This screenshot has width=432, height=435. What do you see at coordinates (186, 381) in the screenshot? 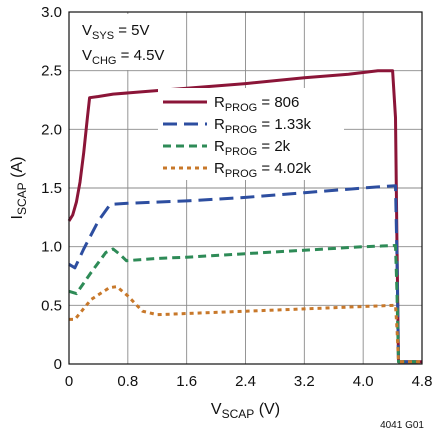
I see `x-tick-label: 1.6` at bounding box center [186, 381].